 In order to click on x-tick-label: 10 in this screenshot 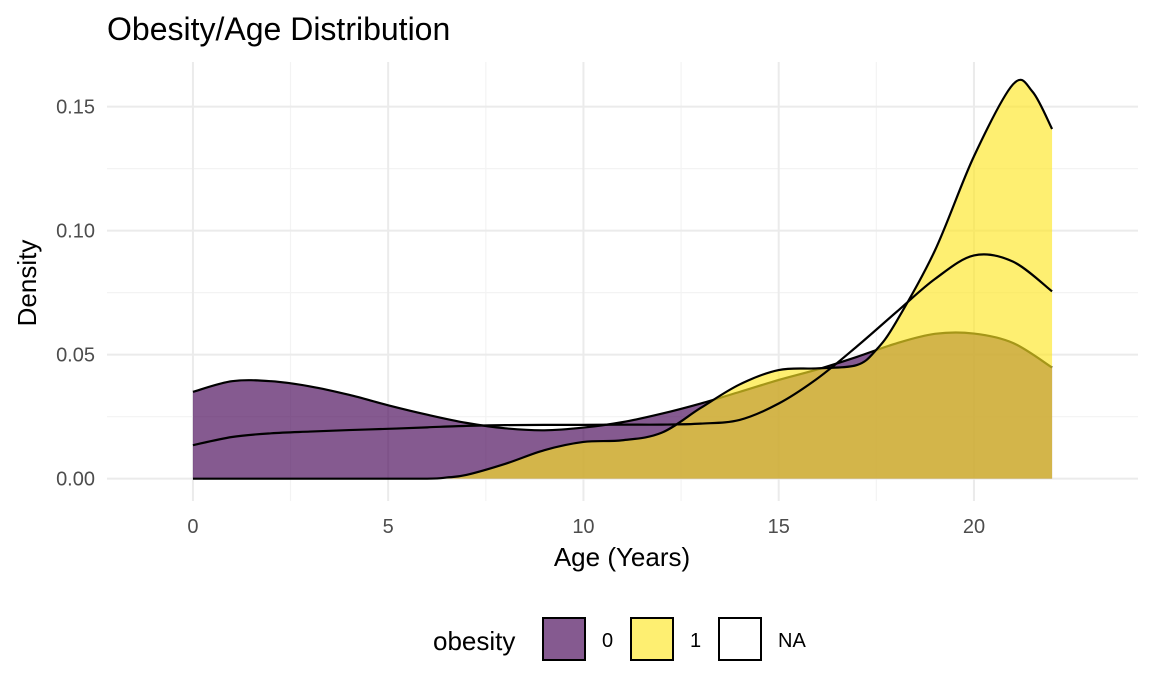, I will do `click(583, 527)`.